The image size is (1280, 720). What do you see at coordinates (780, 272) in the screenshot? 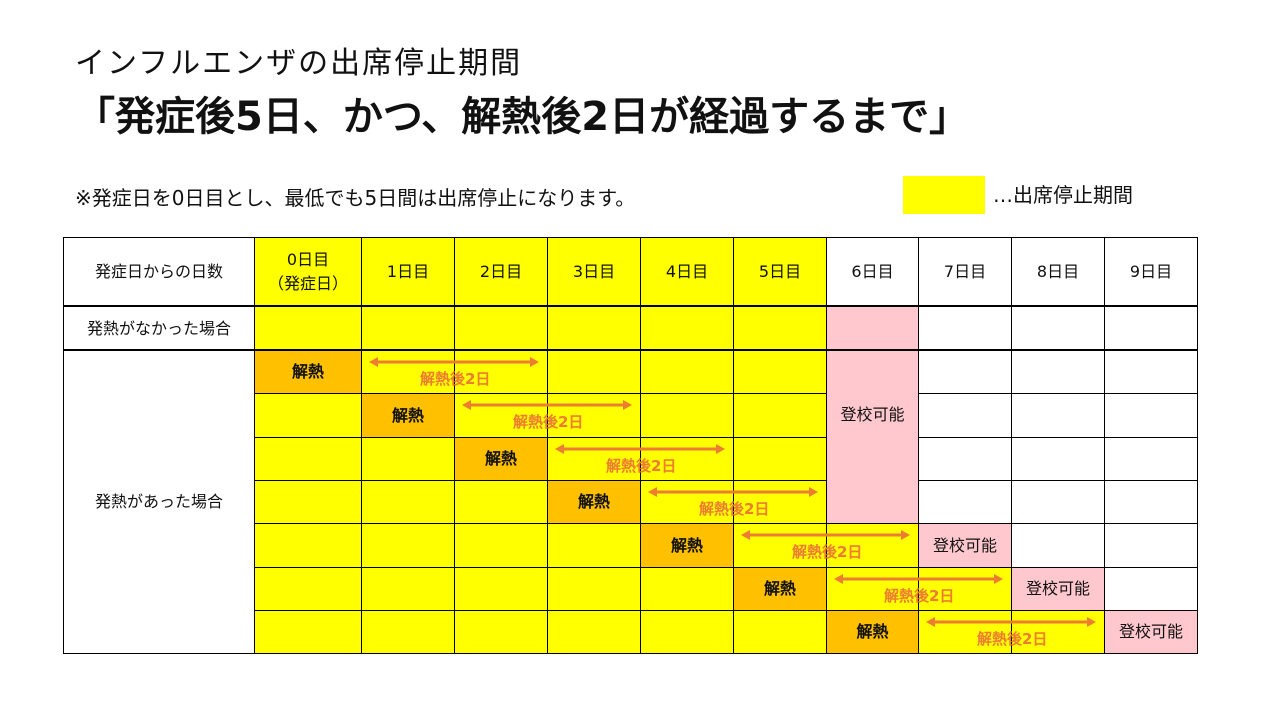
I see `header-day-5: 5日目` at bounding box center [780, 272].